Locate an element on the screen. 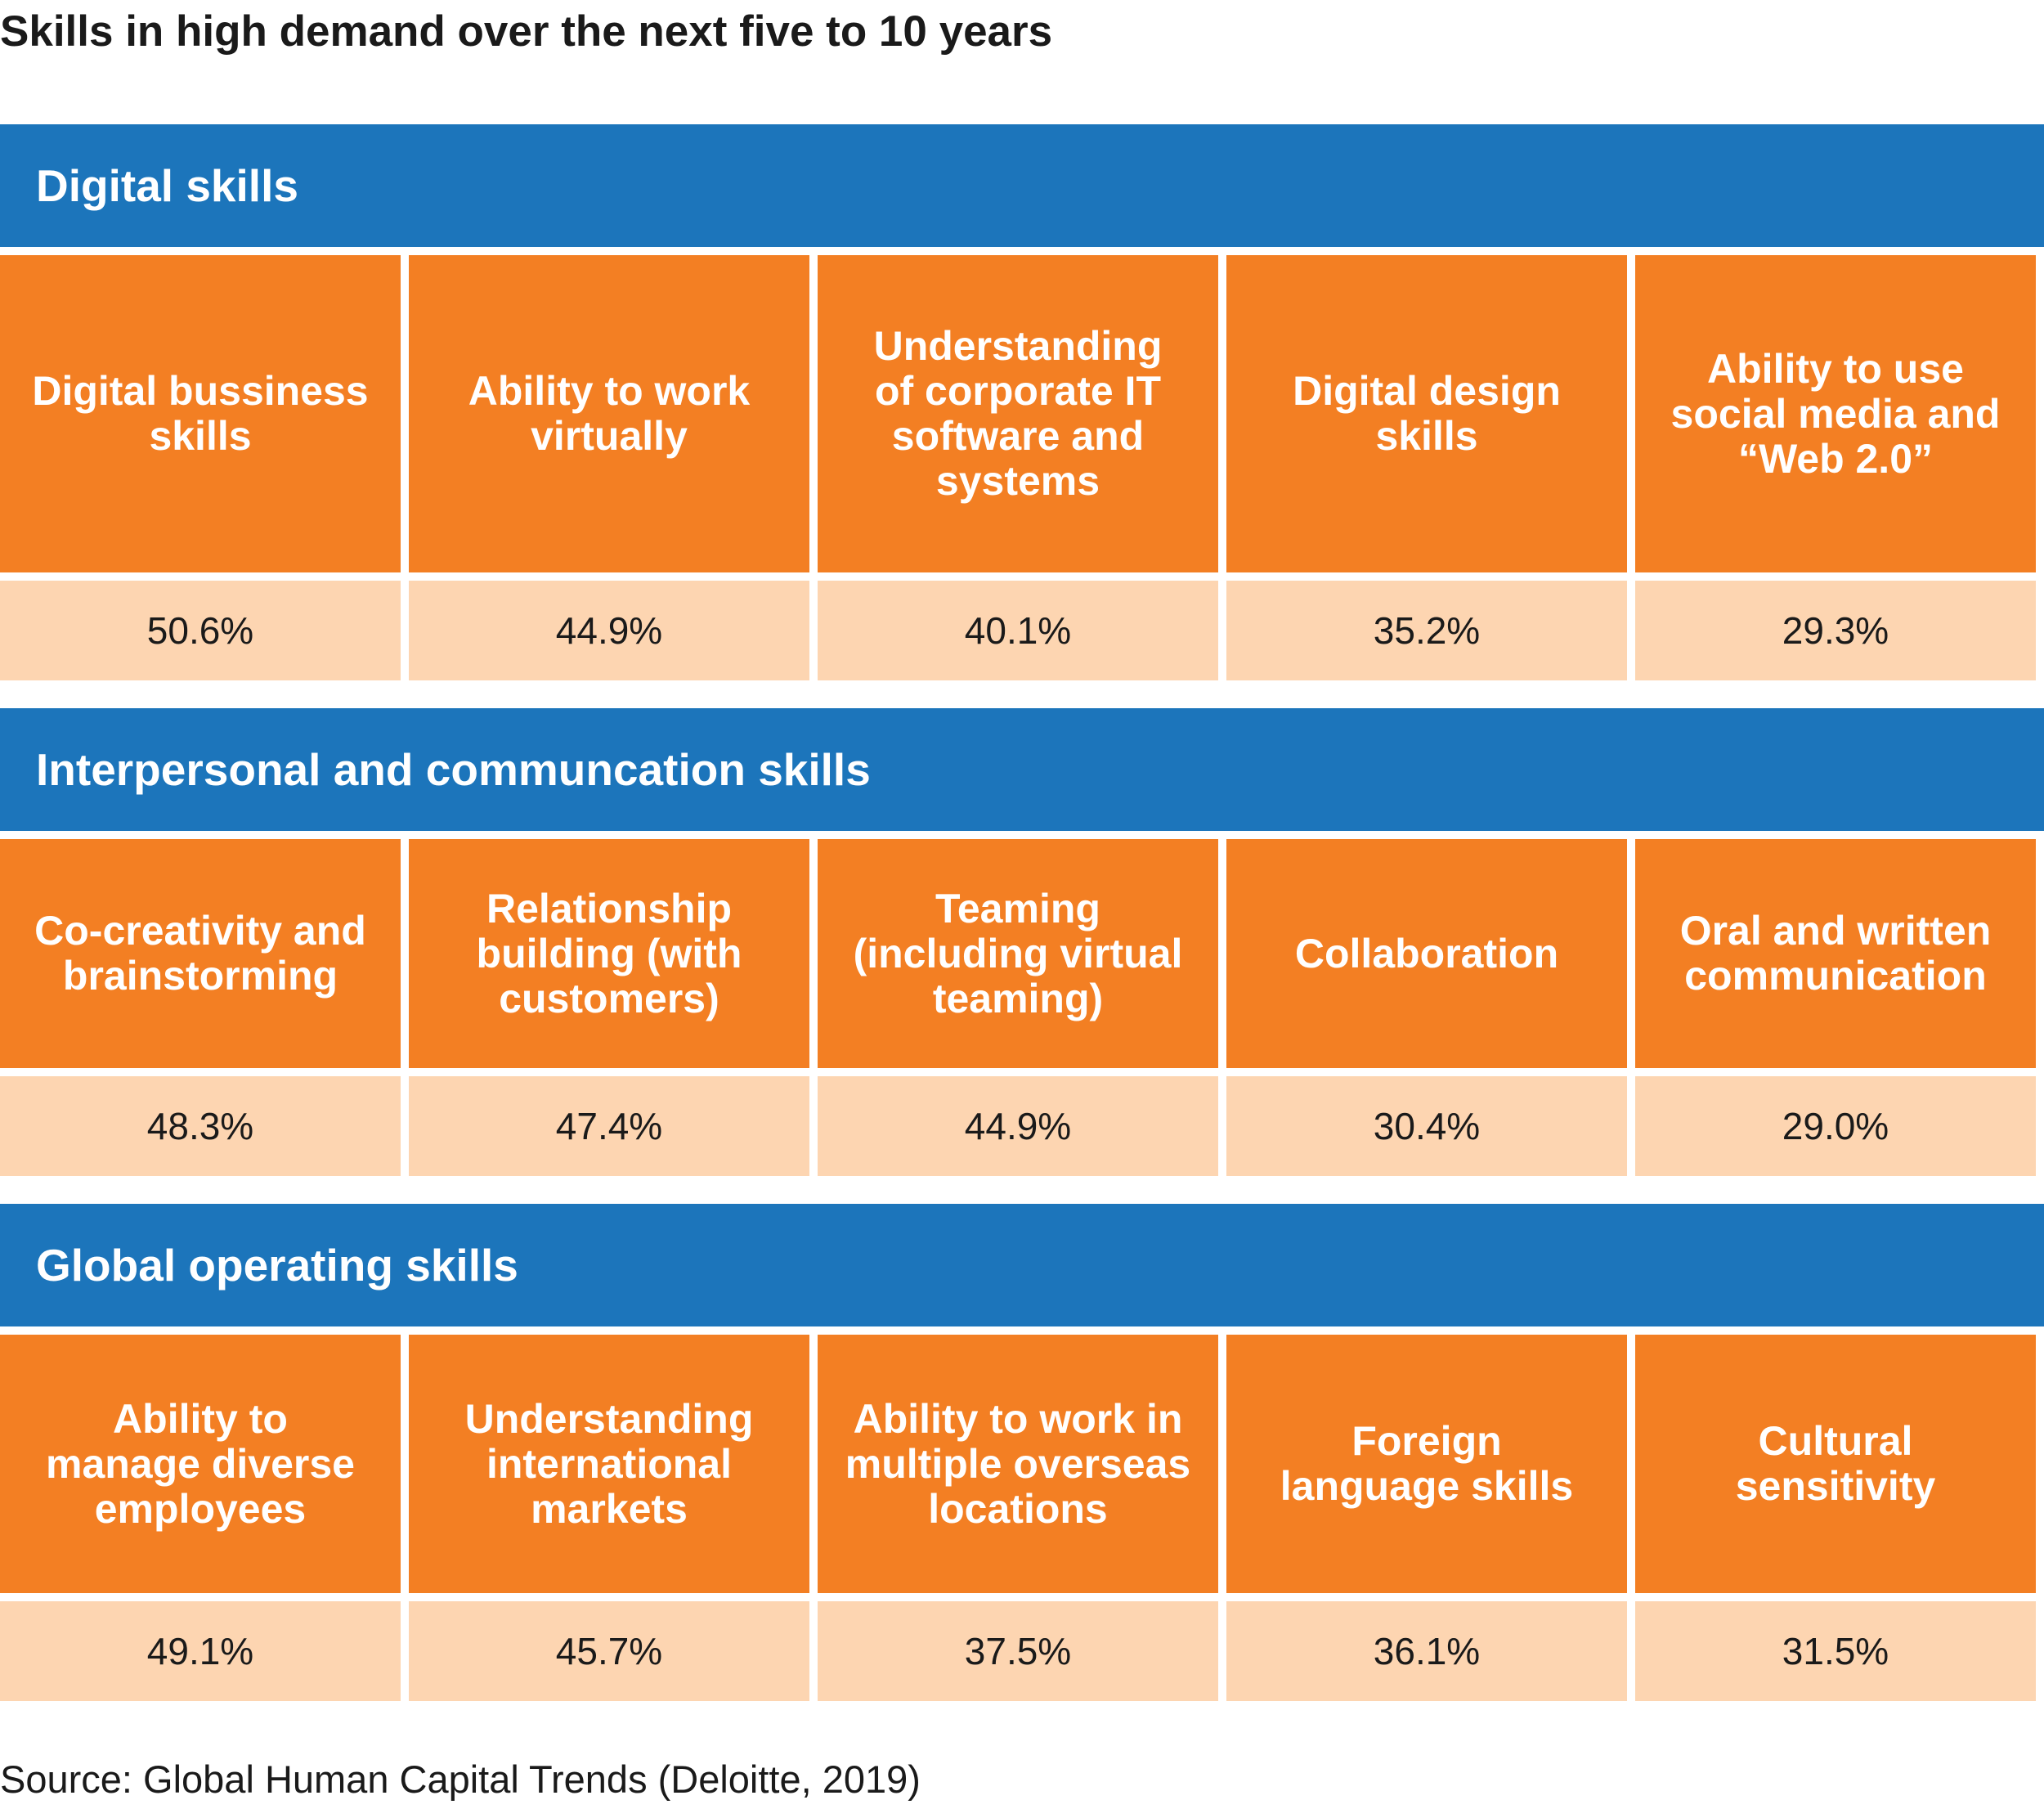 The width and height of the screenshot is (2044, 1809). skill-value: 49.1% is located at coordinates (200, 1651).